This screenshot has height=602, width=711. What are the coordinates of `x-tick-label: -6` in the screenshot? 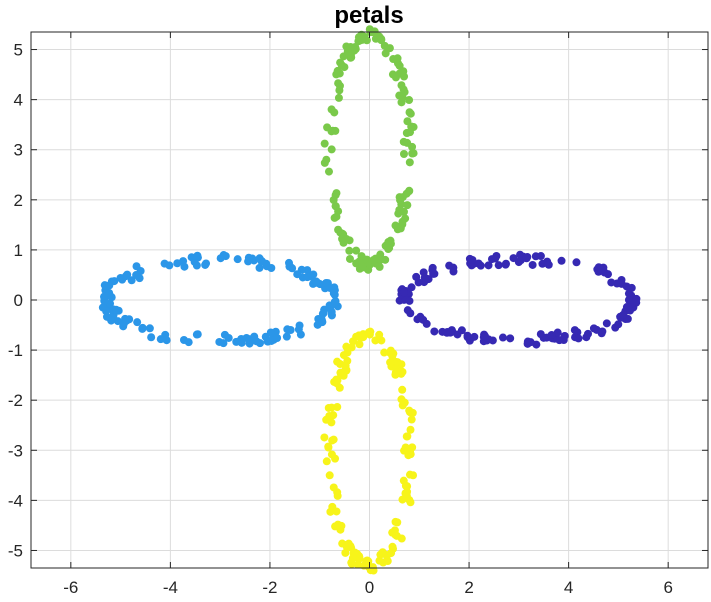 It's located at (70, 587).